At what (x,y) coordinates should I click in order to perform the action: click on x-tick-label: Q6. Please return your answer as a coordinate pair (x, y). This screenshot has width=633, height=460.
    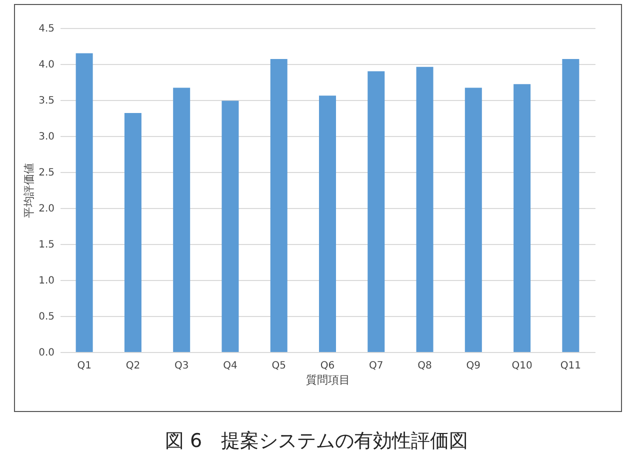
    Looking at the image, I should click on (327, 366).